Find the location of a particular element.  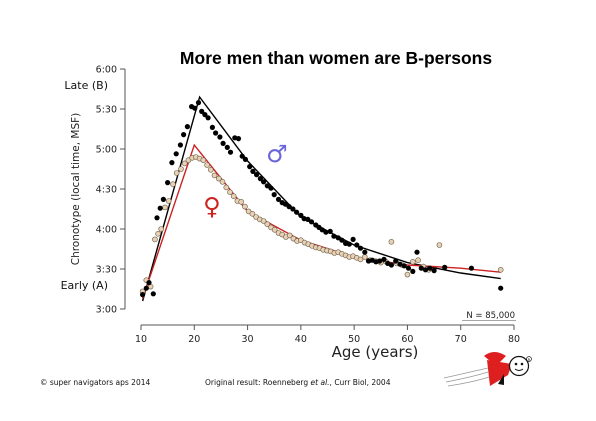

y-tick-label: 6:00 is located at coordinates (106, 69).